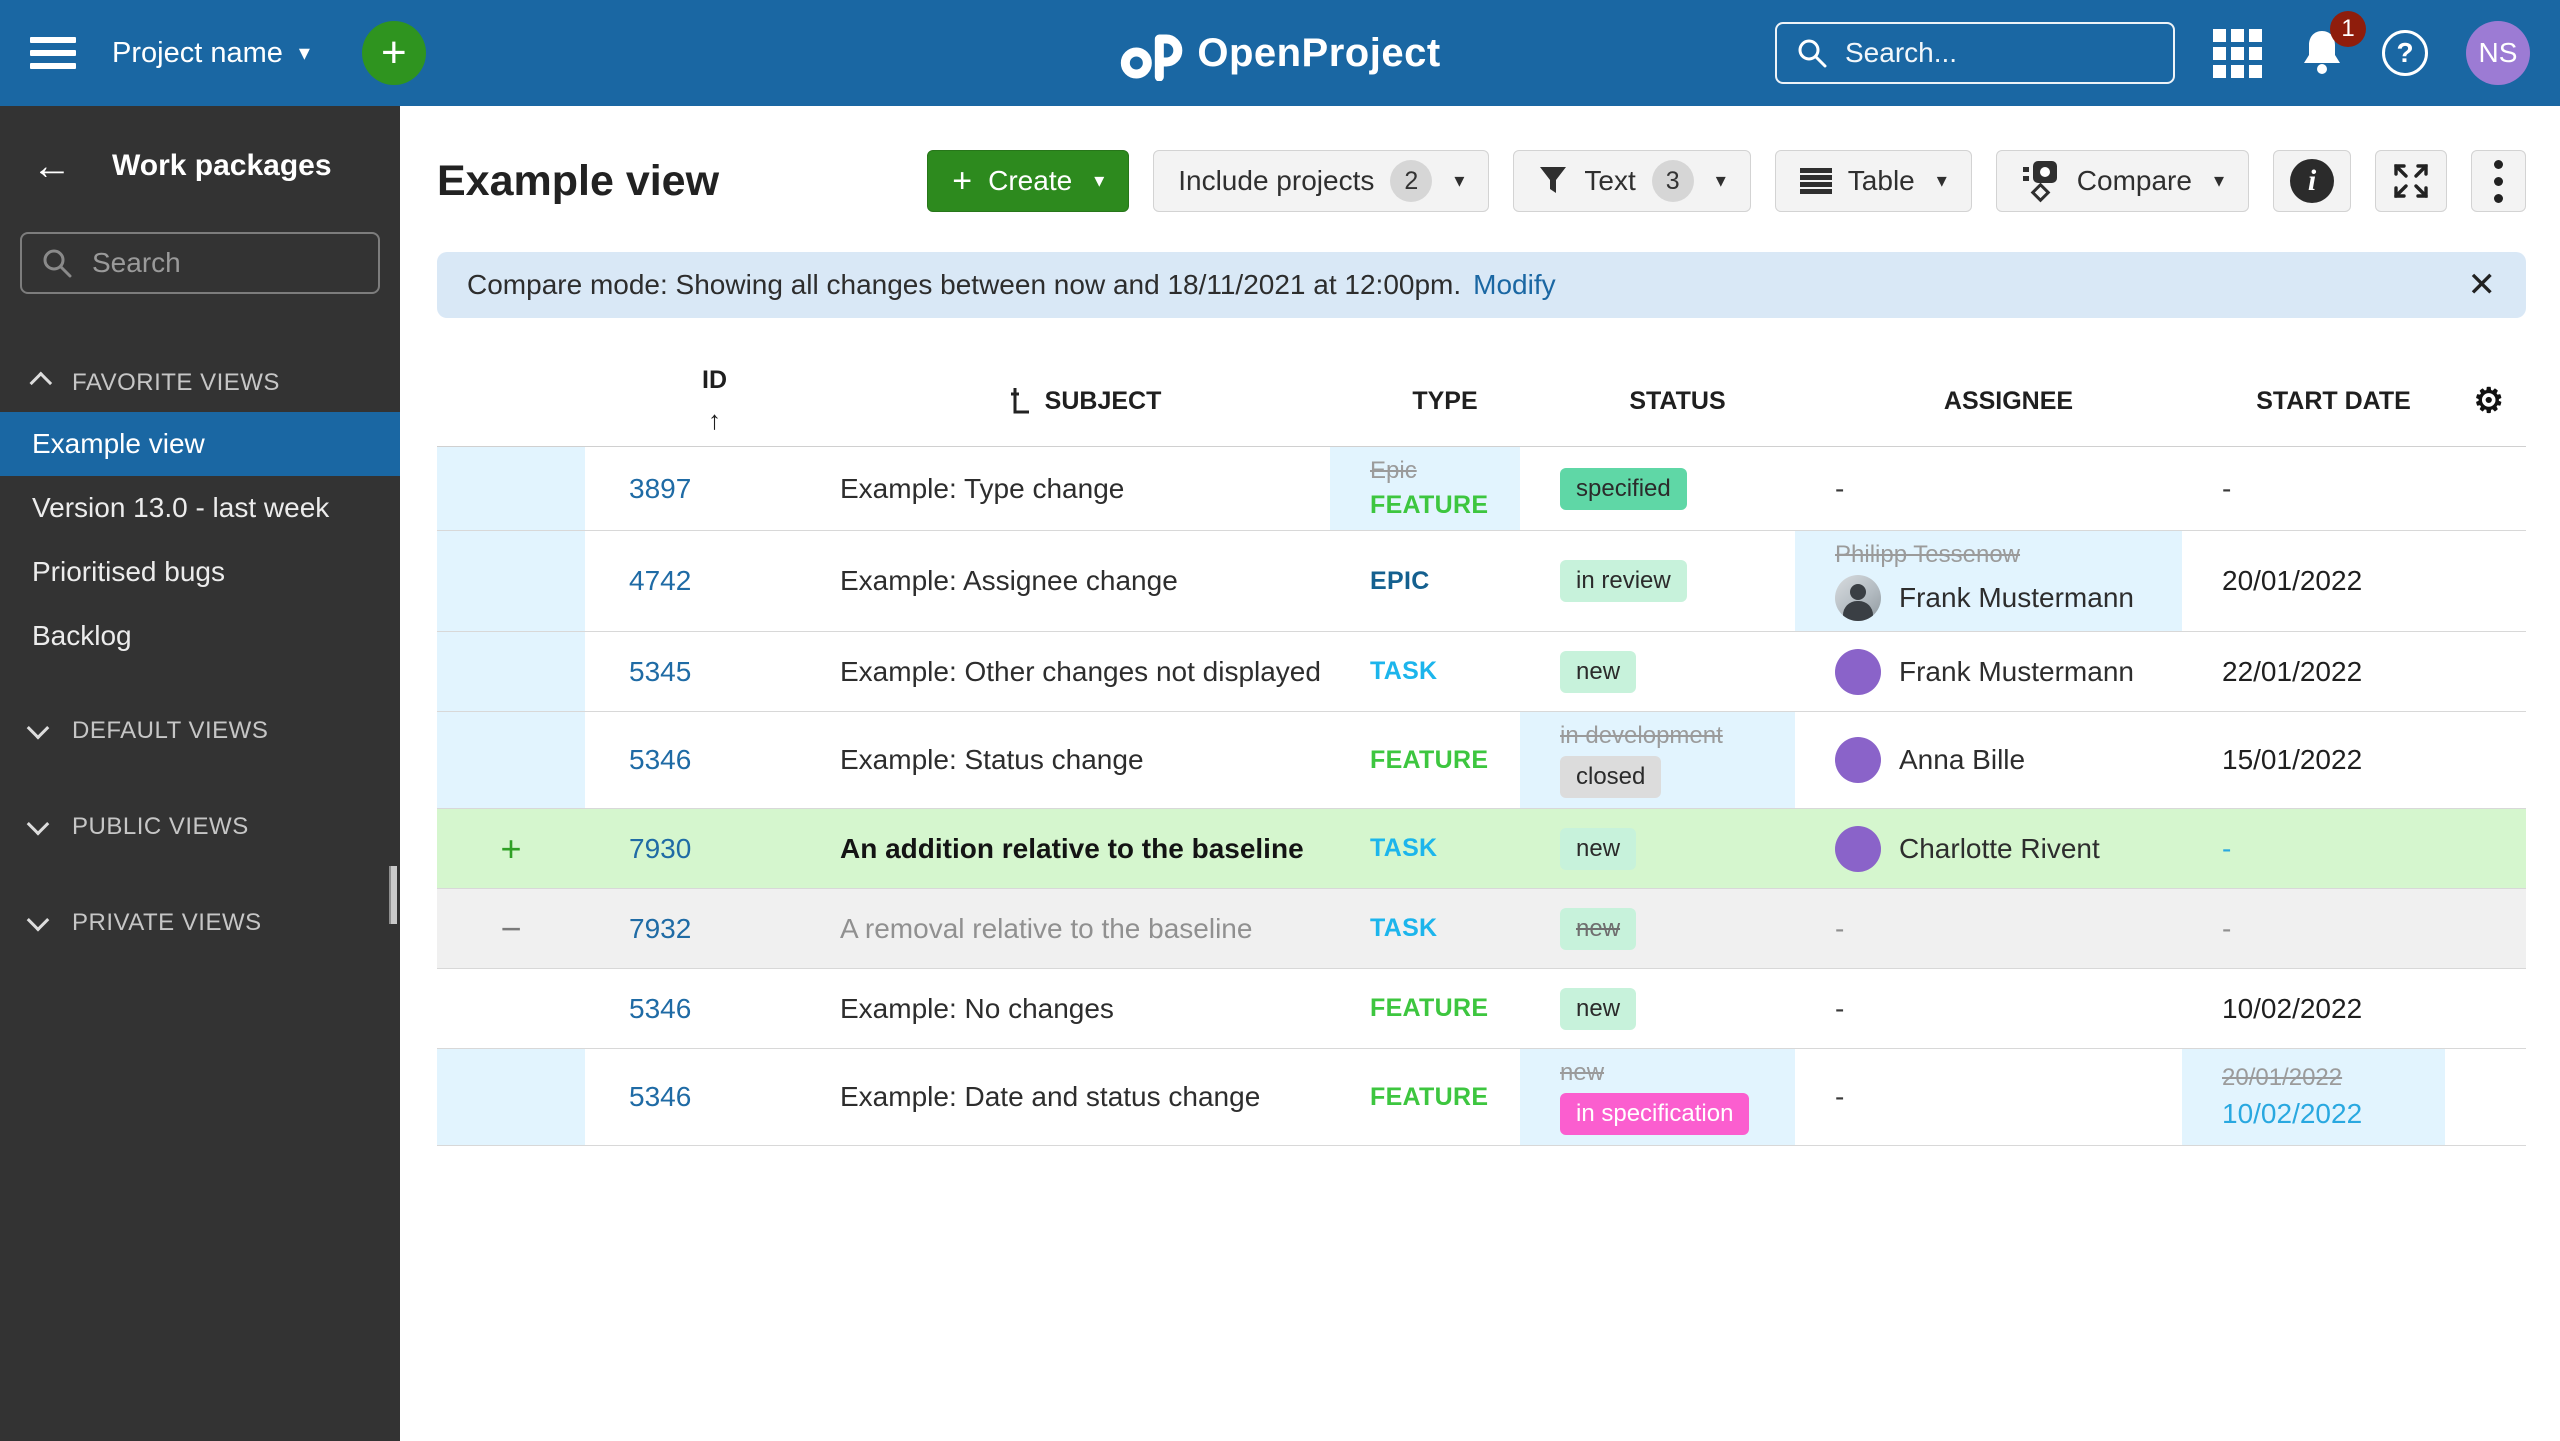 The image size is (2560, 1441). Describe the element at coordinates (200, 444) in the screenshot. I see `sidebar-item-example-view: Example view` at that location.